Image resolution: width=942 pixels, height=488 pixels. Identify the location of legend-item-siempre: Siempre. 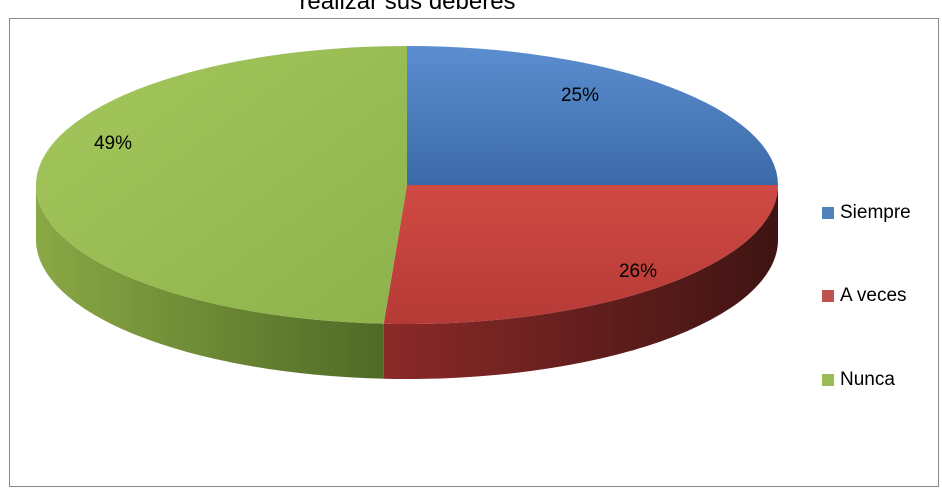
(866, 213).